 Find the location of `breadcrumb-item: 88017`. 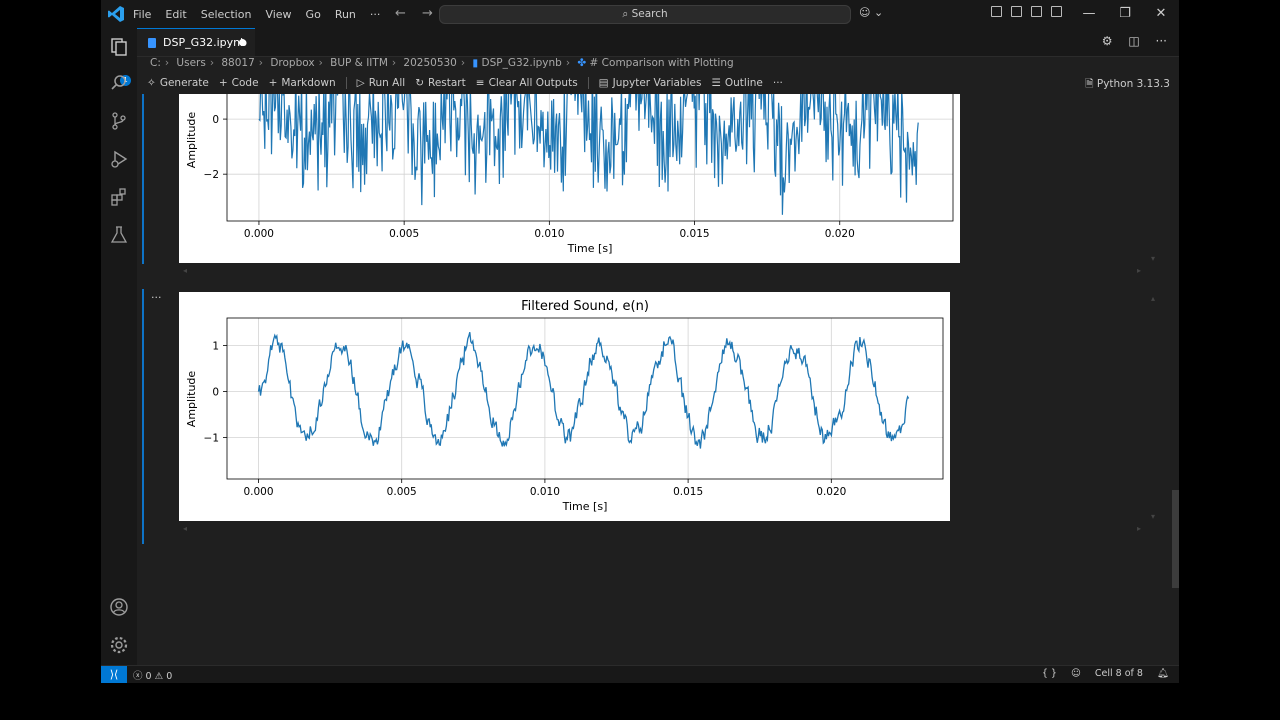

breadcrumb-item: 88017 is located at coordinates (238, 63).